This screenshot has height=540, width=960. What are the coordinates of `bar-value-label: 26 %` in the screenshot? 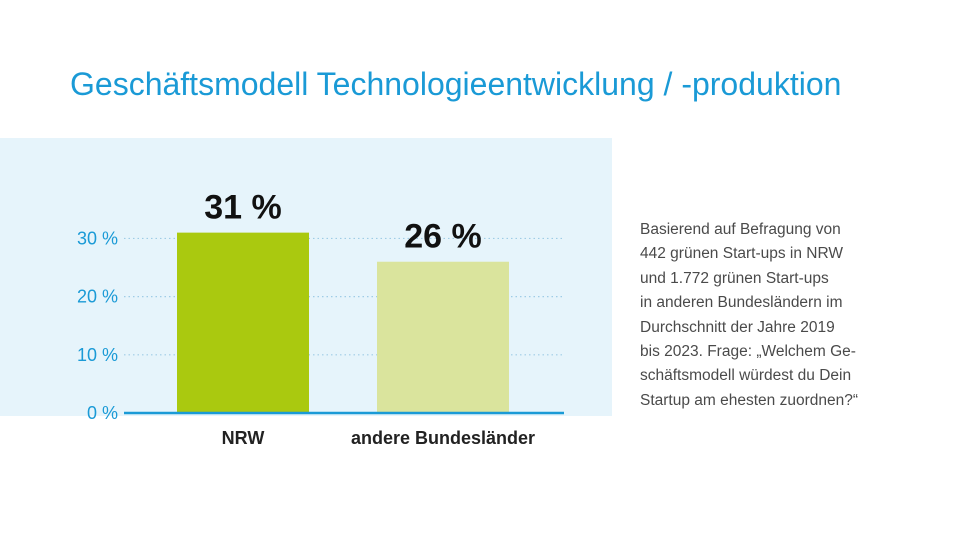 It's located at (443, 237).